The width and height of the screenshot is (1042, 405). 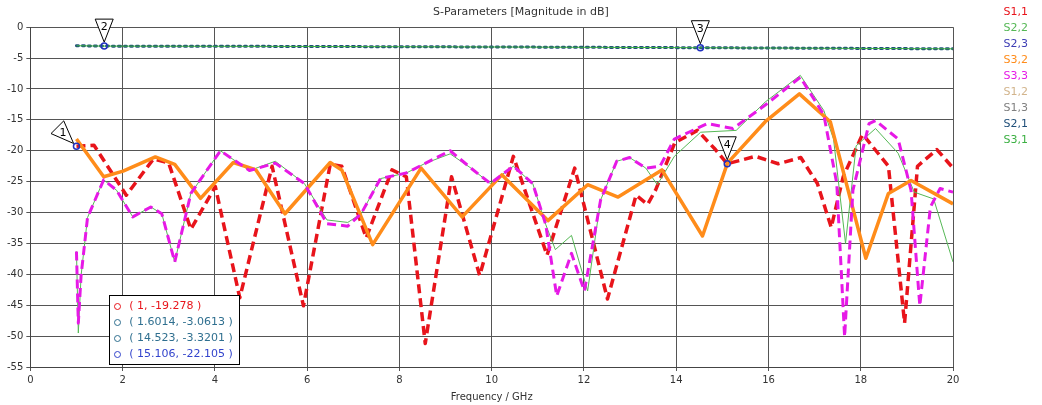 What do you see at coordinates (861, 379) in the screenshot?
I see `x-tick-label: 18` at bounding box center [861, 379].